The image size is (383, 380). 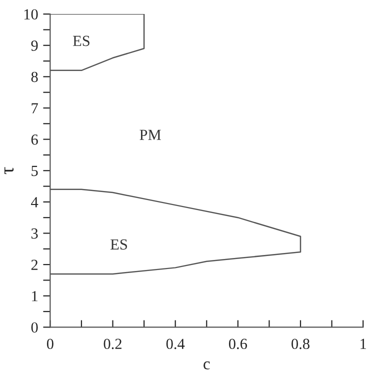 I want to click on y-tick-label: 10, so click(x=31, y=14).